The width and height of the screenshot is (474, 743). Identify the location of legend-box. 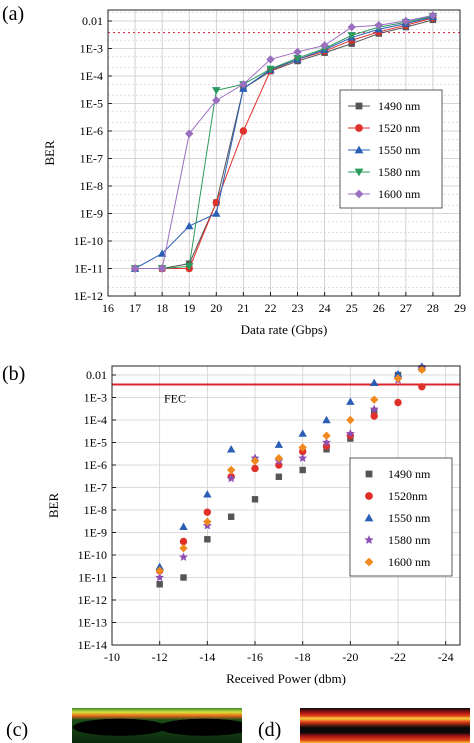
(391, 149).